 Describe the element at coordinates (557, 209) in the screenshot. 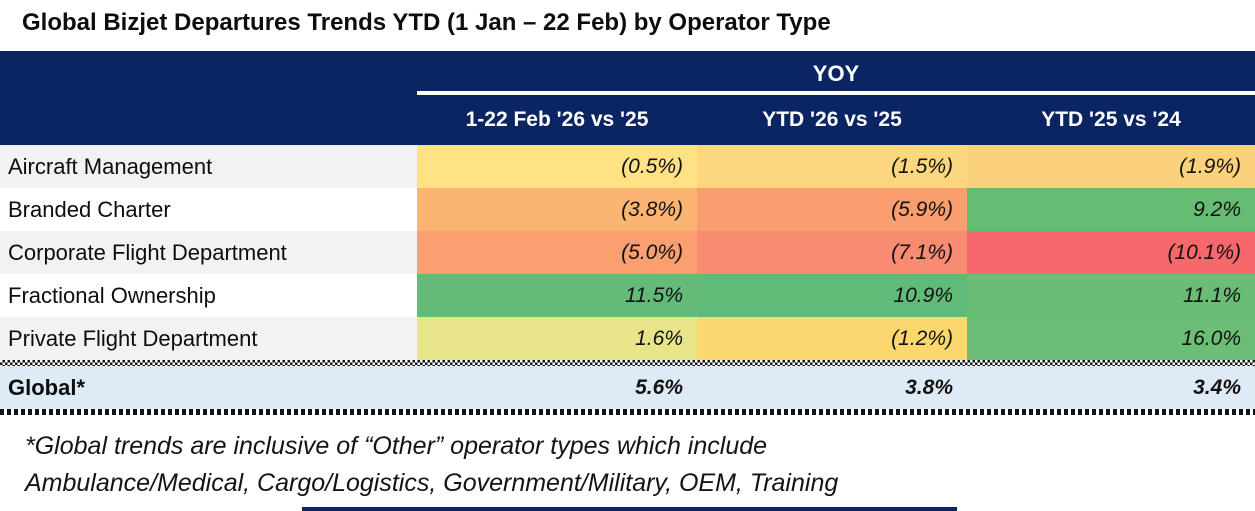

I see `value-cell: (3.8%)` at that location.